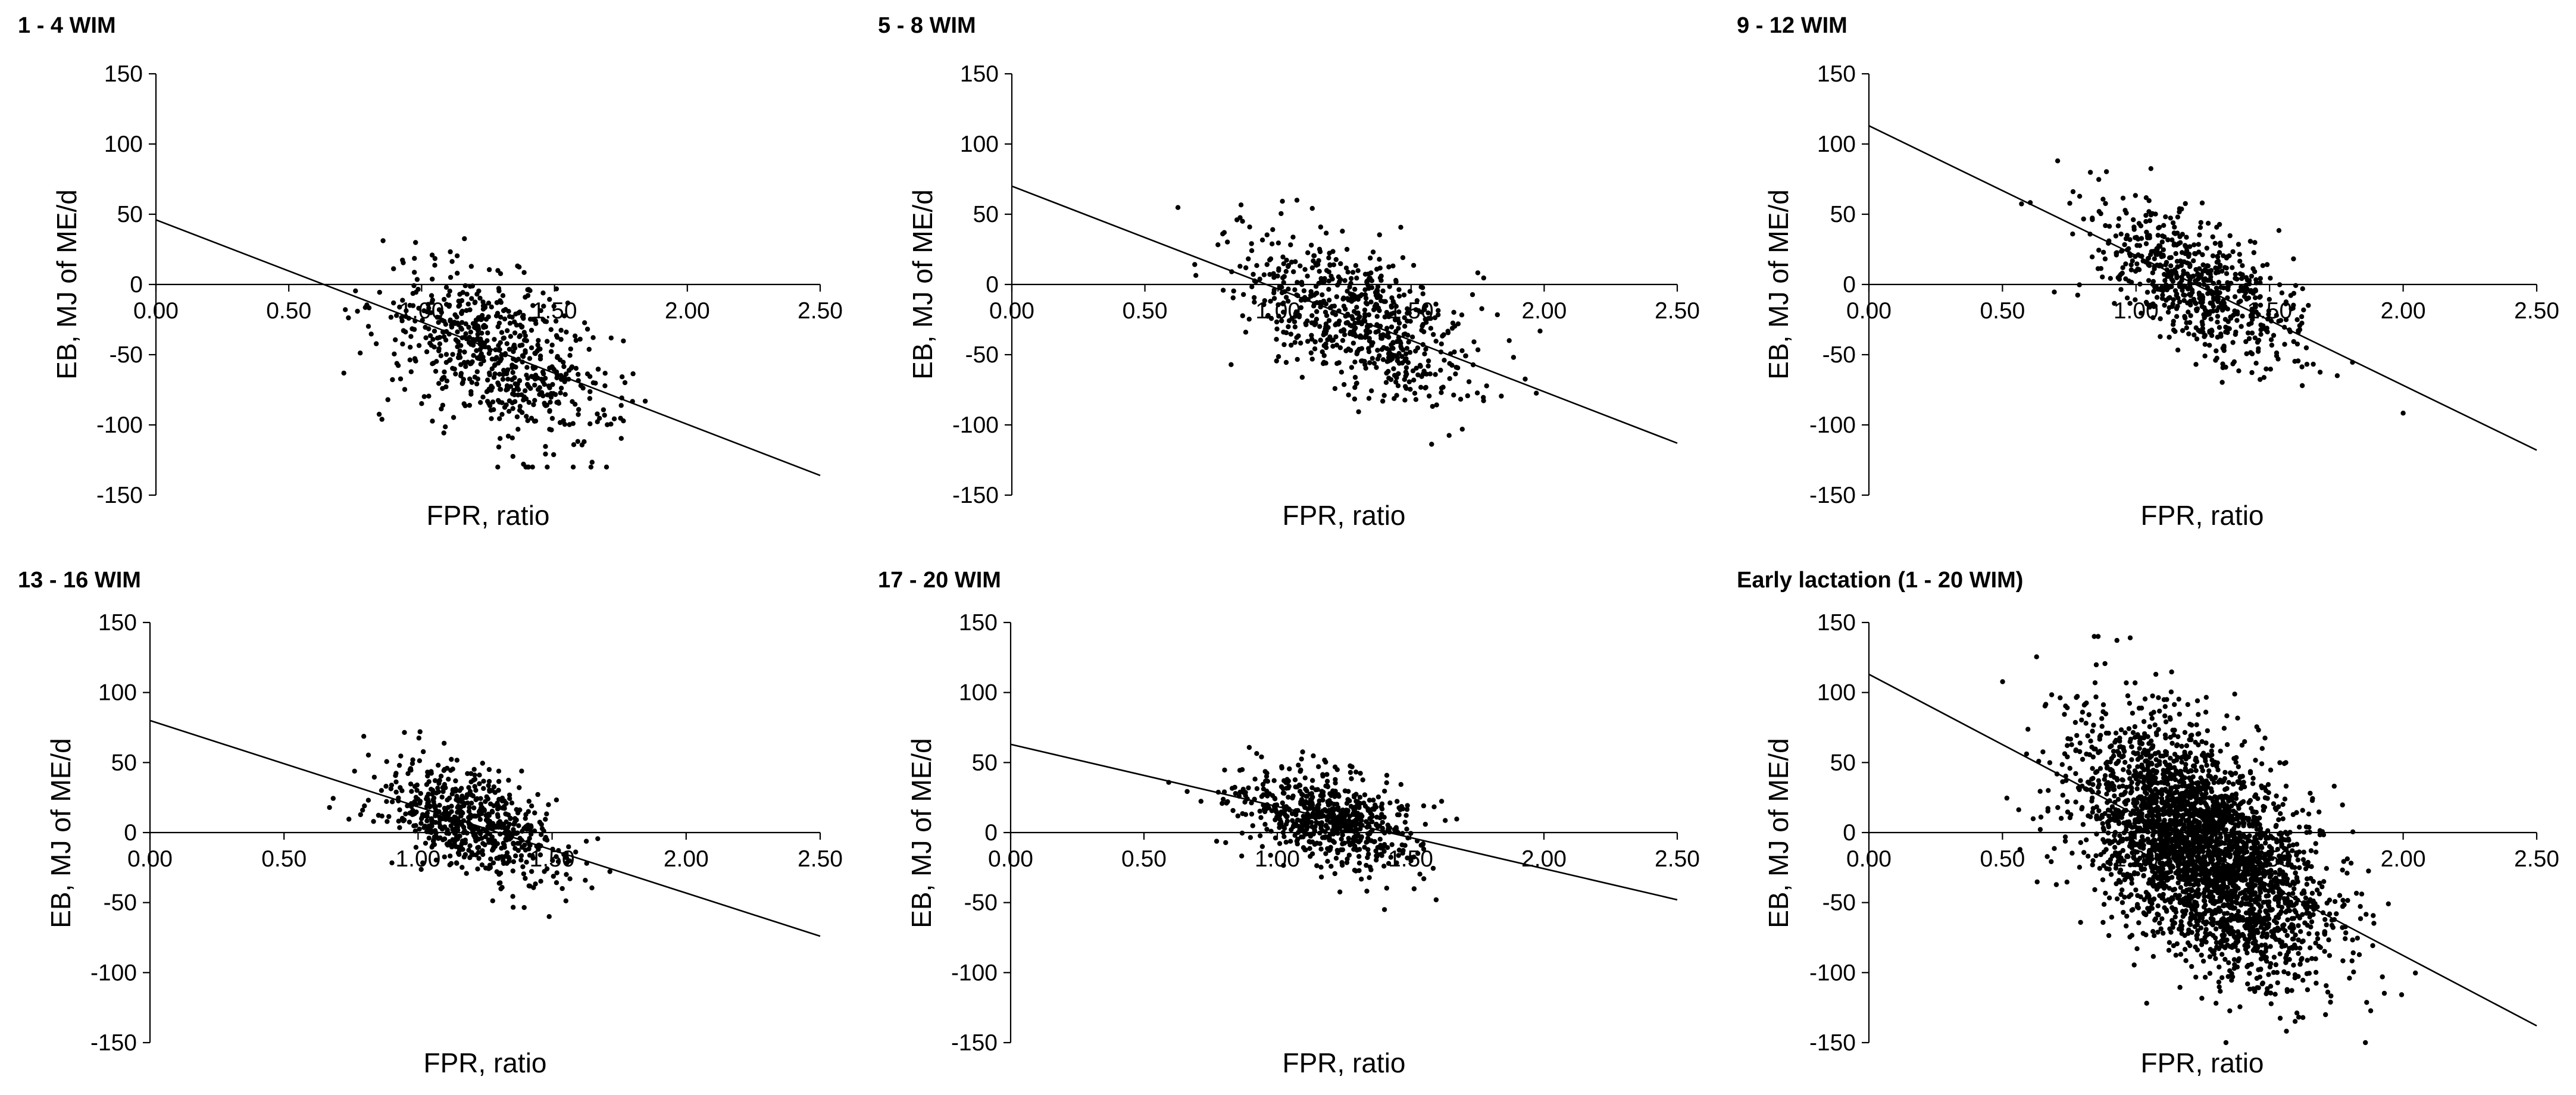  I want to click on y-tick-label: 0, so click(1849, 285).